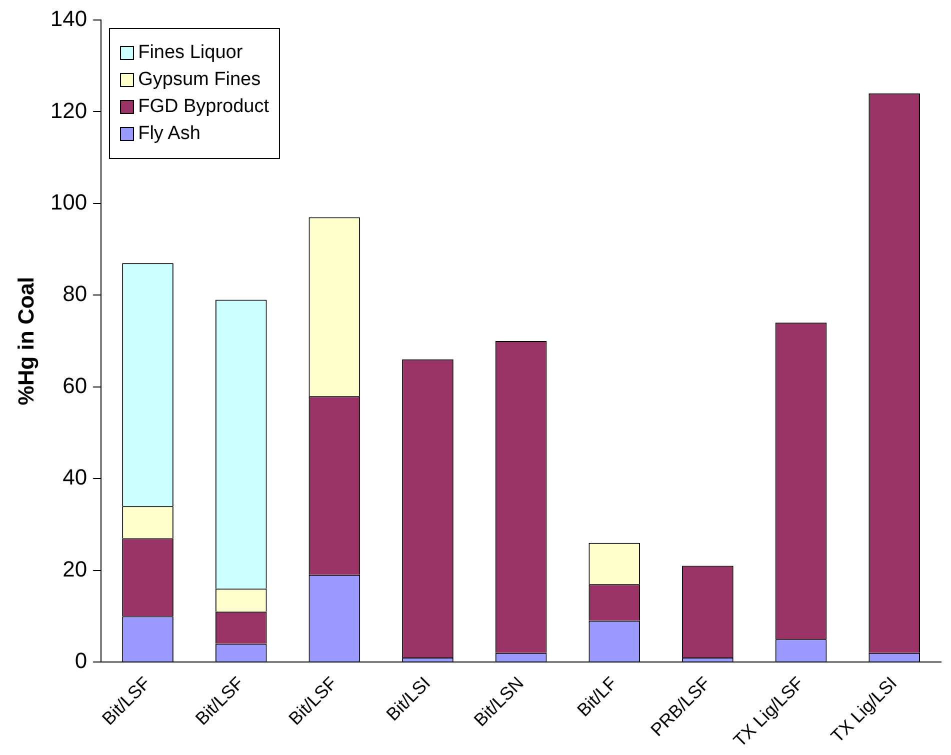 Image resolution: width=951 pixels, height=755 pixels. I want to click on y-tick-label: 100, so click(69, 202).